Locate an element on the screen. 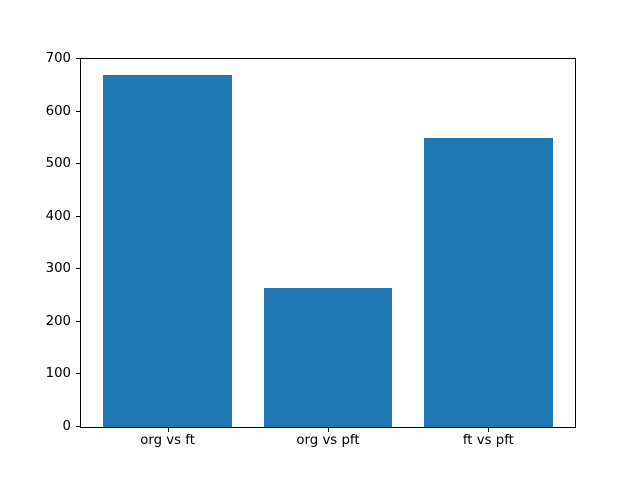 This screenshot has height=480, width=640. x-tick-label-org-vs-pft: org vs pft is located at coordinates (328, 440).